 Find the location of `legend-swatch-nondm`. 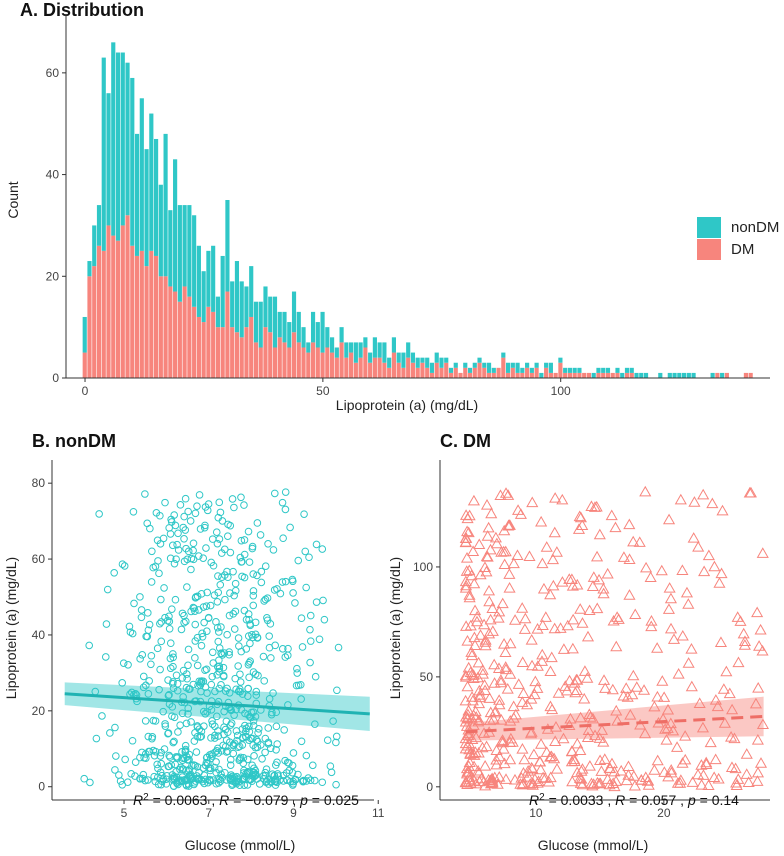

legend-swatch-nondm is located at coordinates (709, 227).